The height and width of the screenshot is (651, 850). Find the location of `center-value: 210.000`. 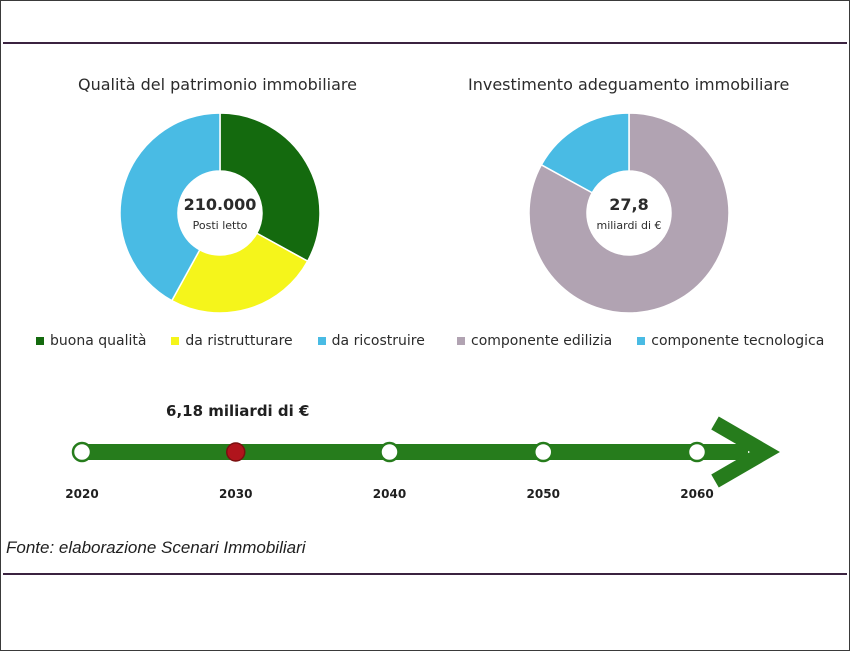

center-value: 210.000 is located at coordinates (220, 204).